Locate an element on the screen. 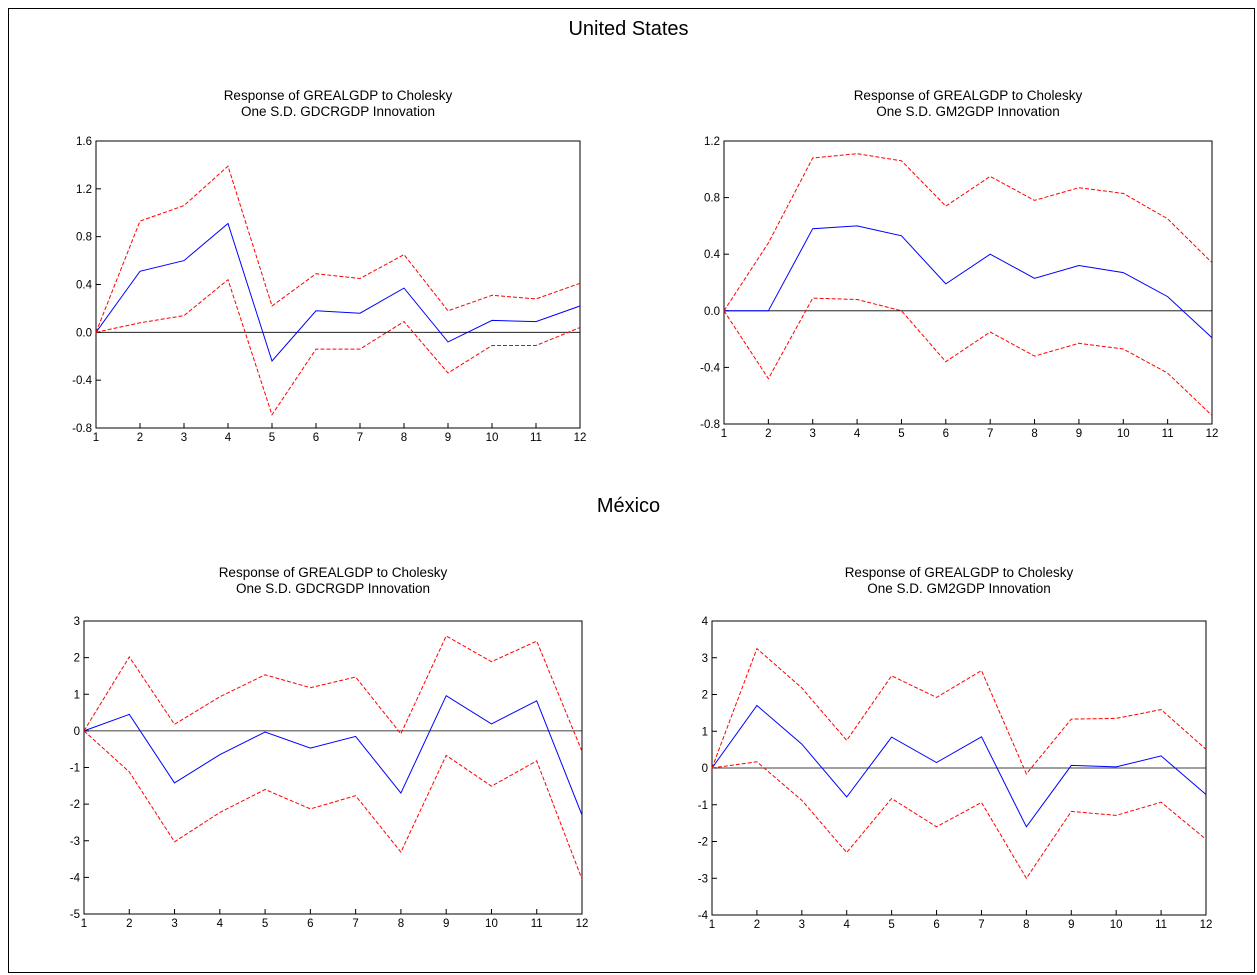 This screenshot has width=1257, height=975. y-tick-label: -2 is located at coordinates (703, 843).